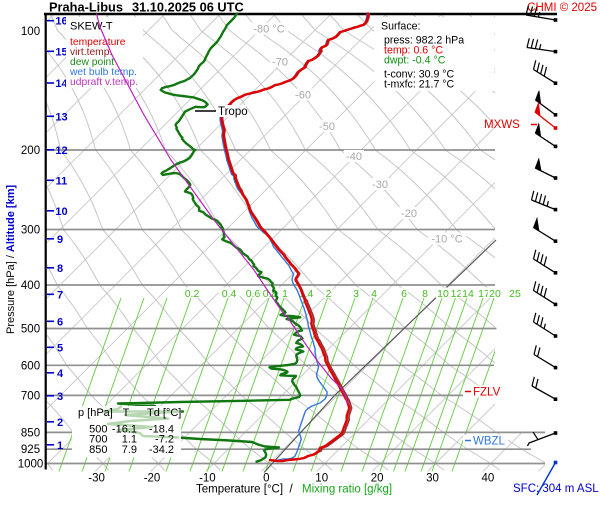  I want to click on svg-text: MXWS, so click(502, 125).